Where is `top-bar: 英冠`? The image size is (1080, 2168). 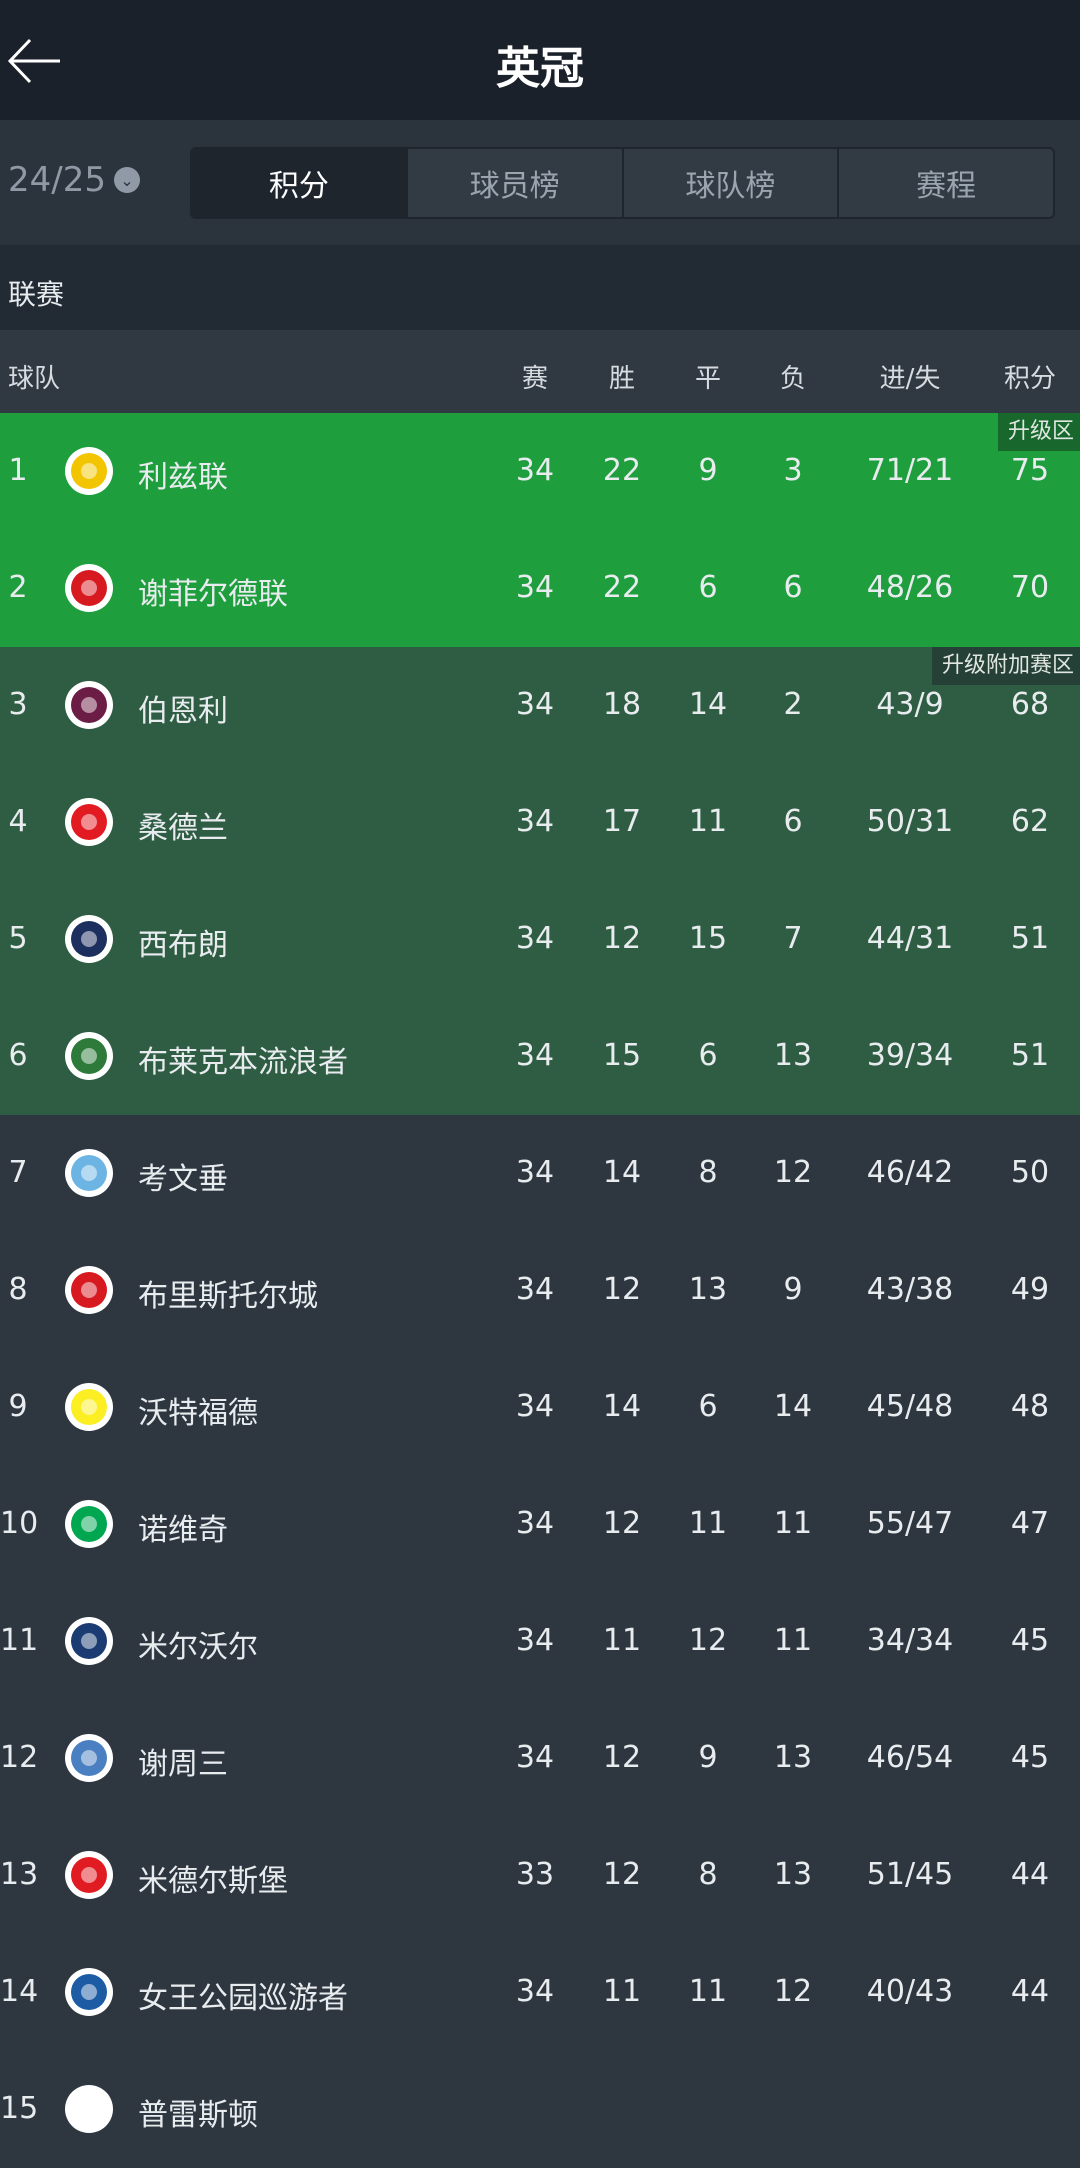
top-bar: 英冠 is located at coordinates (540, 60).